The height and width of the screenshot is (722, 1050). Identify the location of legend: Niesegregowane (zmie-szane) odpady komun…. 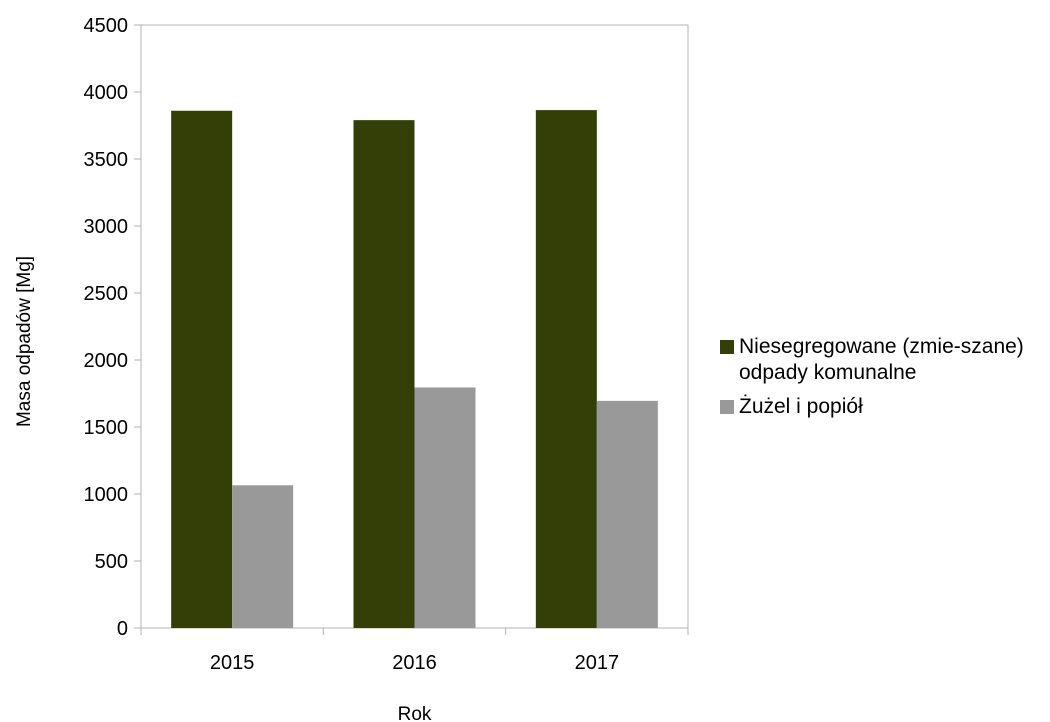
(885, 381).